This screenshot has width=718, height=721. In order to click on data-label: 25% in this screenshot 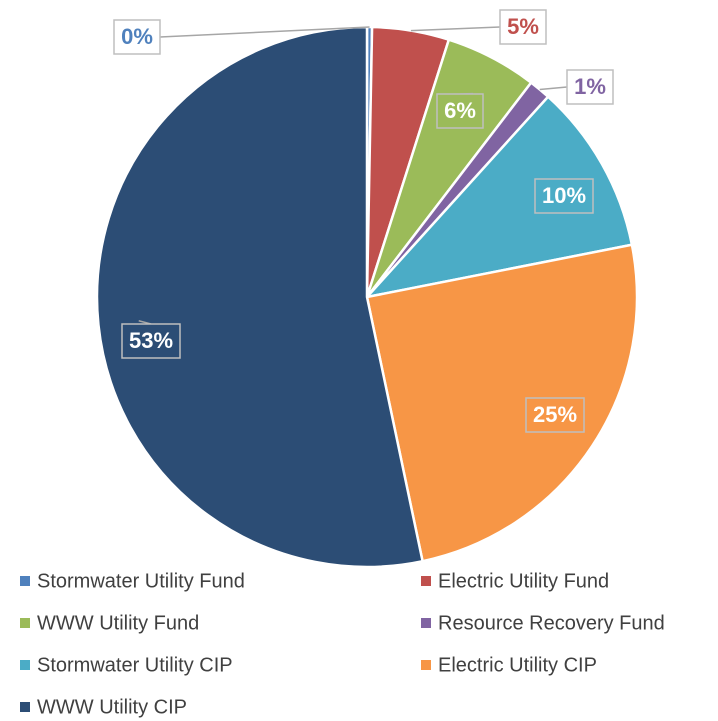, I will do `click(555, 414)`.